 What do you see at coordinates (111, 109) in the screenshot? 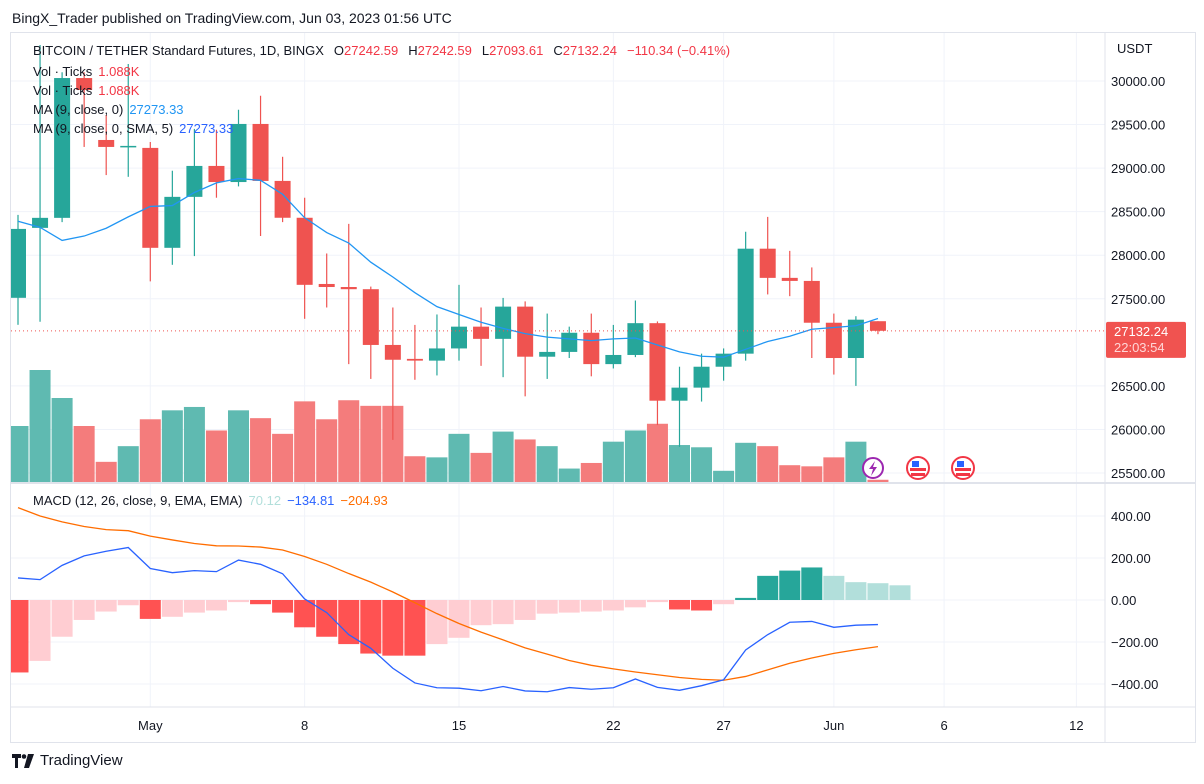
I see `ma-legend-1: MA (9, close, 0) 27273.33` at bounding box center [111, 109].